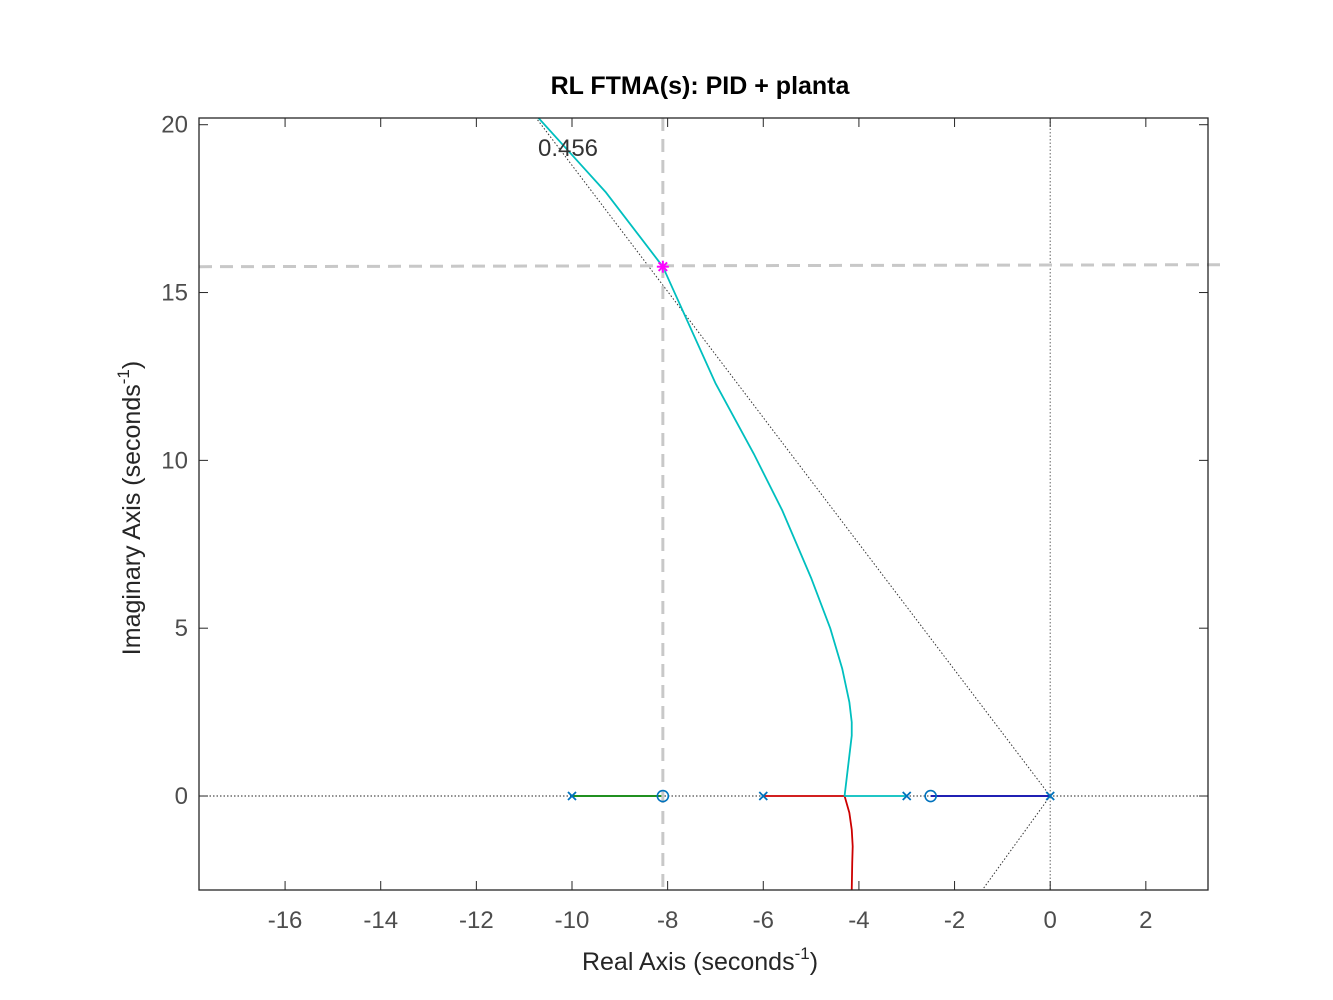 The height and width of the screenshot is (1000, 1333). I want to click on y-axis-label-exponent: -1, so click(123, 376).